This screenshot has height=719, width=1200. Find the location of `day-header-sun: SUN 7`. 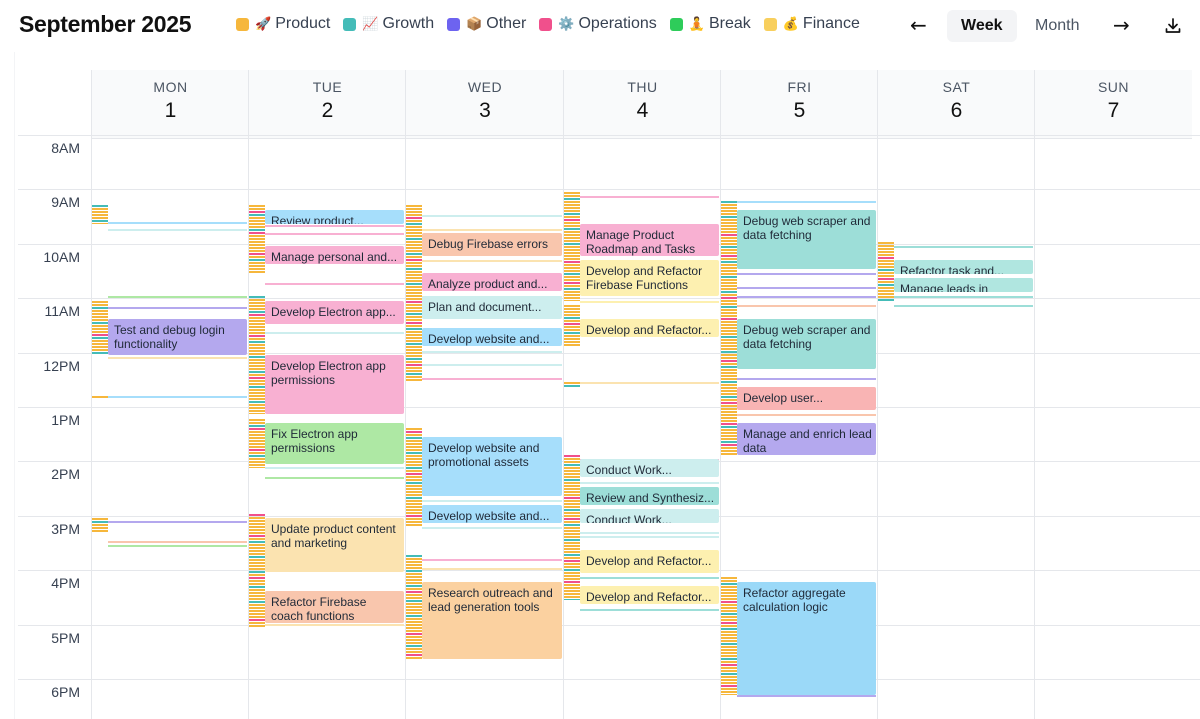

day-header-sun: SUN 7 is located at coordinates (1113, 104).